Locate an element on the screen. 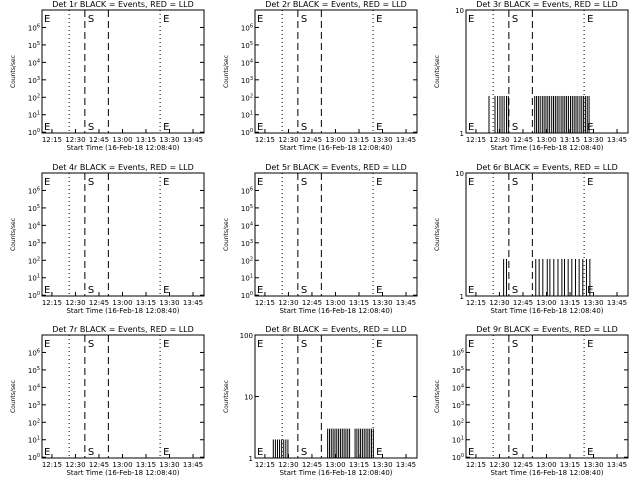 The image size is (640, 480). panel-title: Det 1r BLACK = Events, RED = LLD is located at coordinates (123, 4).